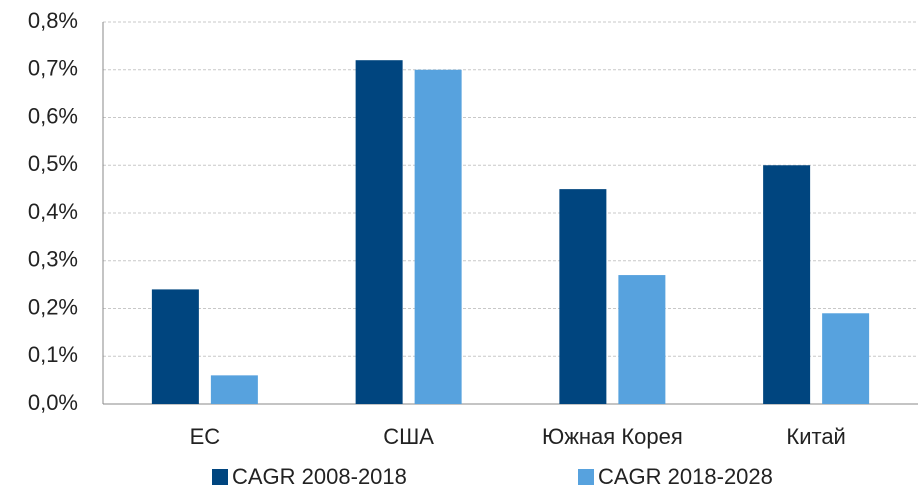  What do you see at coordinates (408, 436) in the screenshot?
I see `x-tick-label: США` at bounding box center [408, 436].